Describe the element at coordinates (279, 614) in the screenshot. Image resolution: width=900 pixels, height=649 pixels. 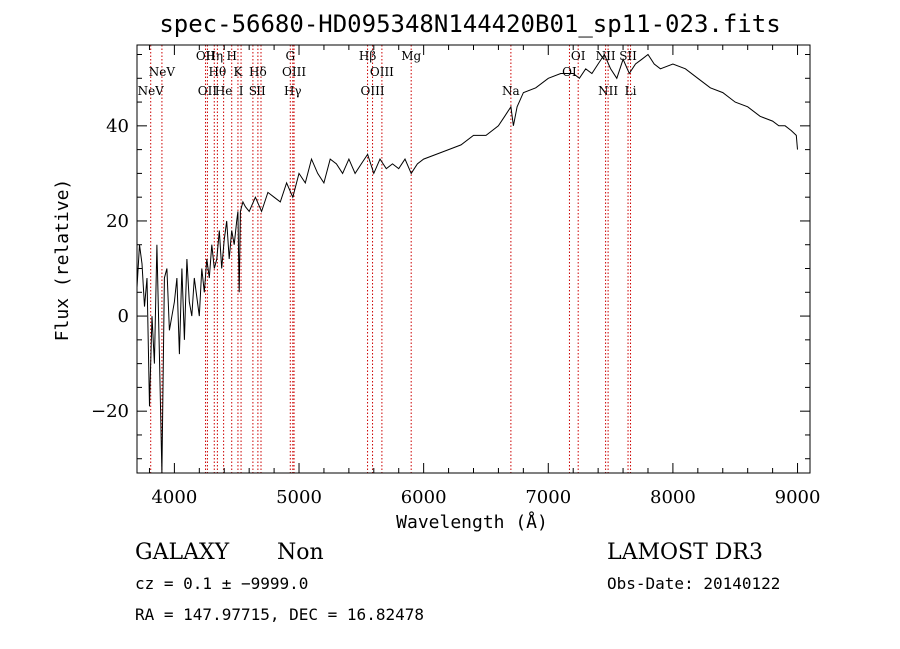
I see `coordinates: RA = 147.97715, DEC = 16.82478` at that location.